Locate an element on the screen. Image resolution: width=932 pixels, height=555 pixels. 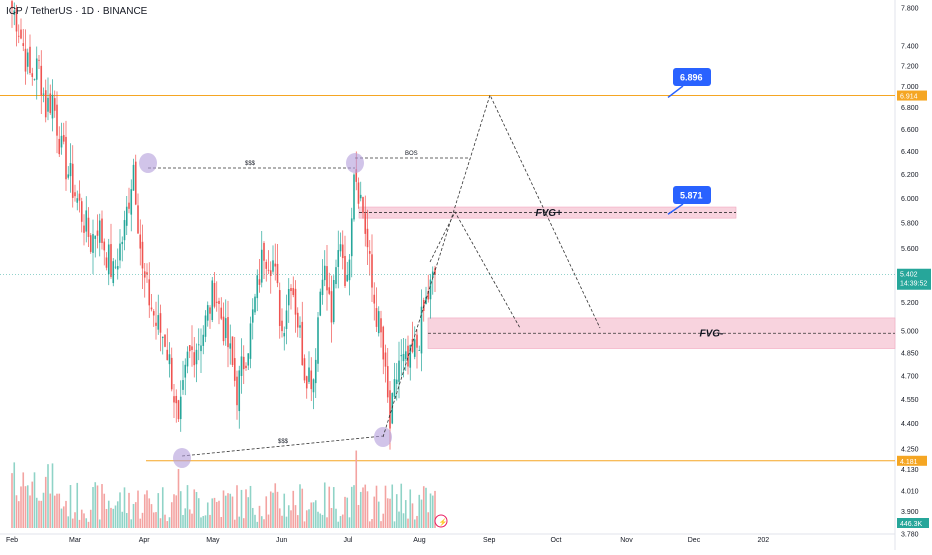
projection-main is located at coordinates (491, 265).